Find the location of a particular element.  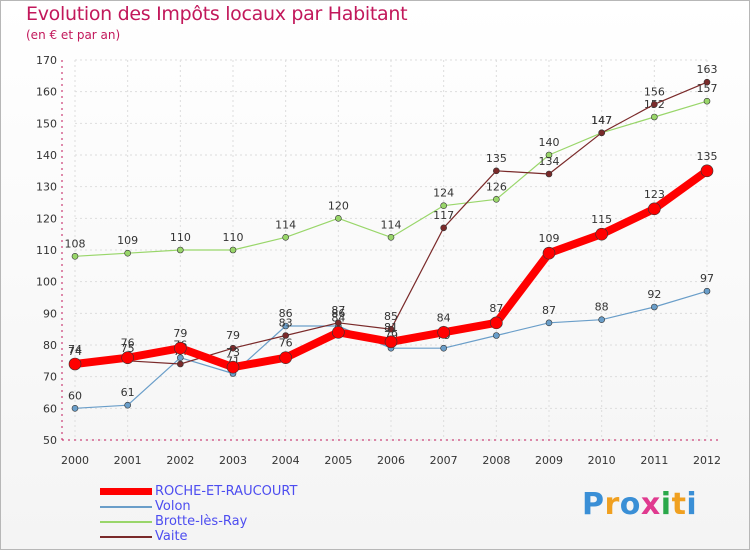

y-tick-label: 130 is located at coordinates (46, 187).